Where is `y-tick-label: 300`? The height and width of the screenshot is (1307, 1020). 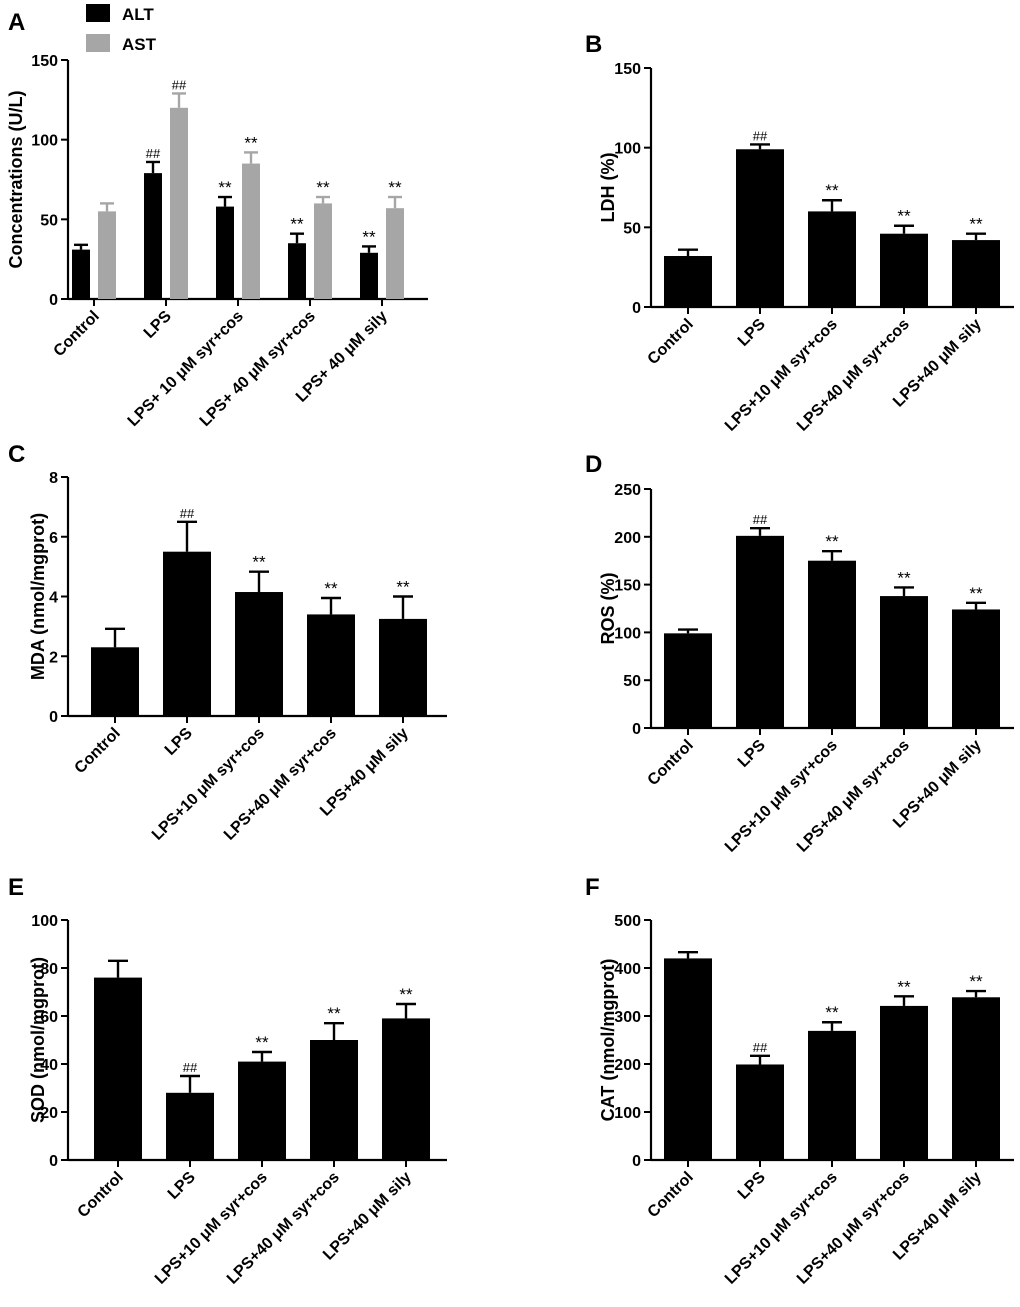 y-tick-label: 300 is located at coordinates (627, 1017).